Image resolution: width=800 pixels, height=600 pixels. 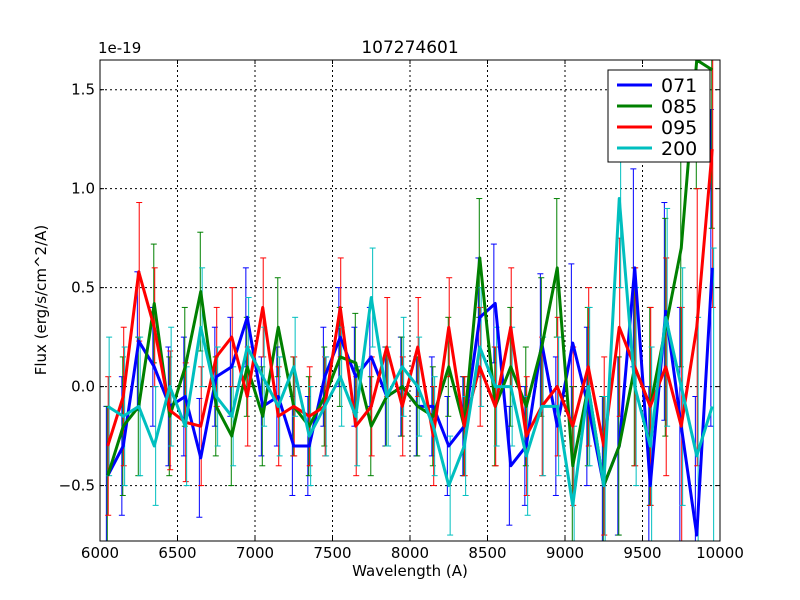 What do you see at coordinates (100, 553) in the screenshot?
I see `x-tick-label: 6000` at bounding box center [100, 553].